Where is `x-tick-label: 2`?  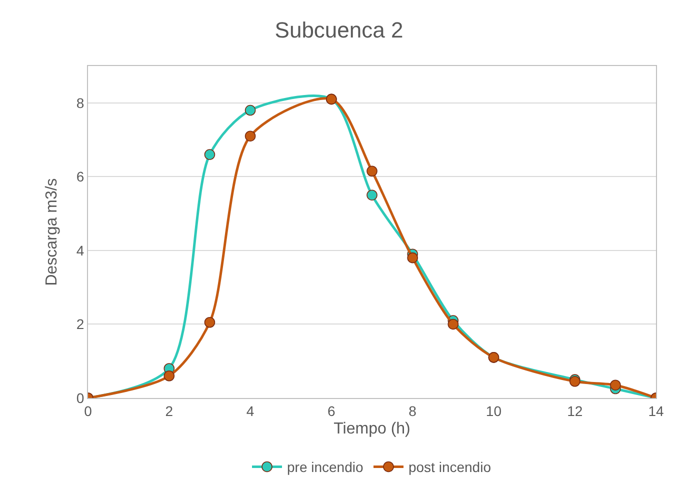 x-tick-label: 2 is located at coordinates (169, 410).